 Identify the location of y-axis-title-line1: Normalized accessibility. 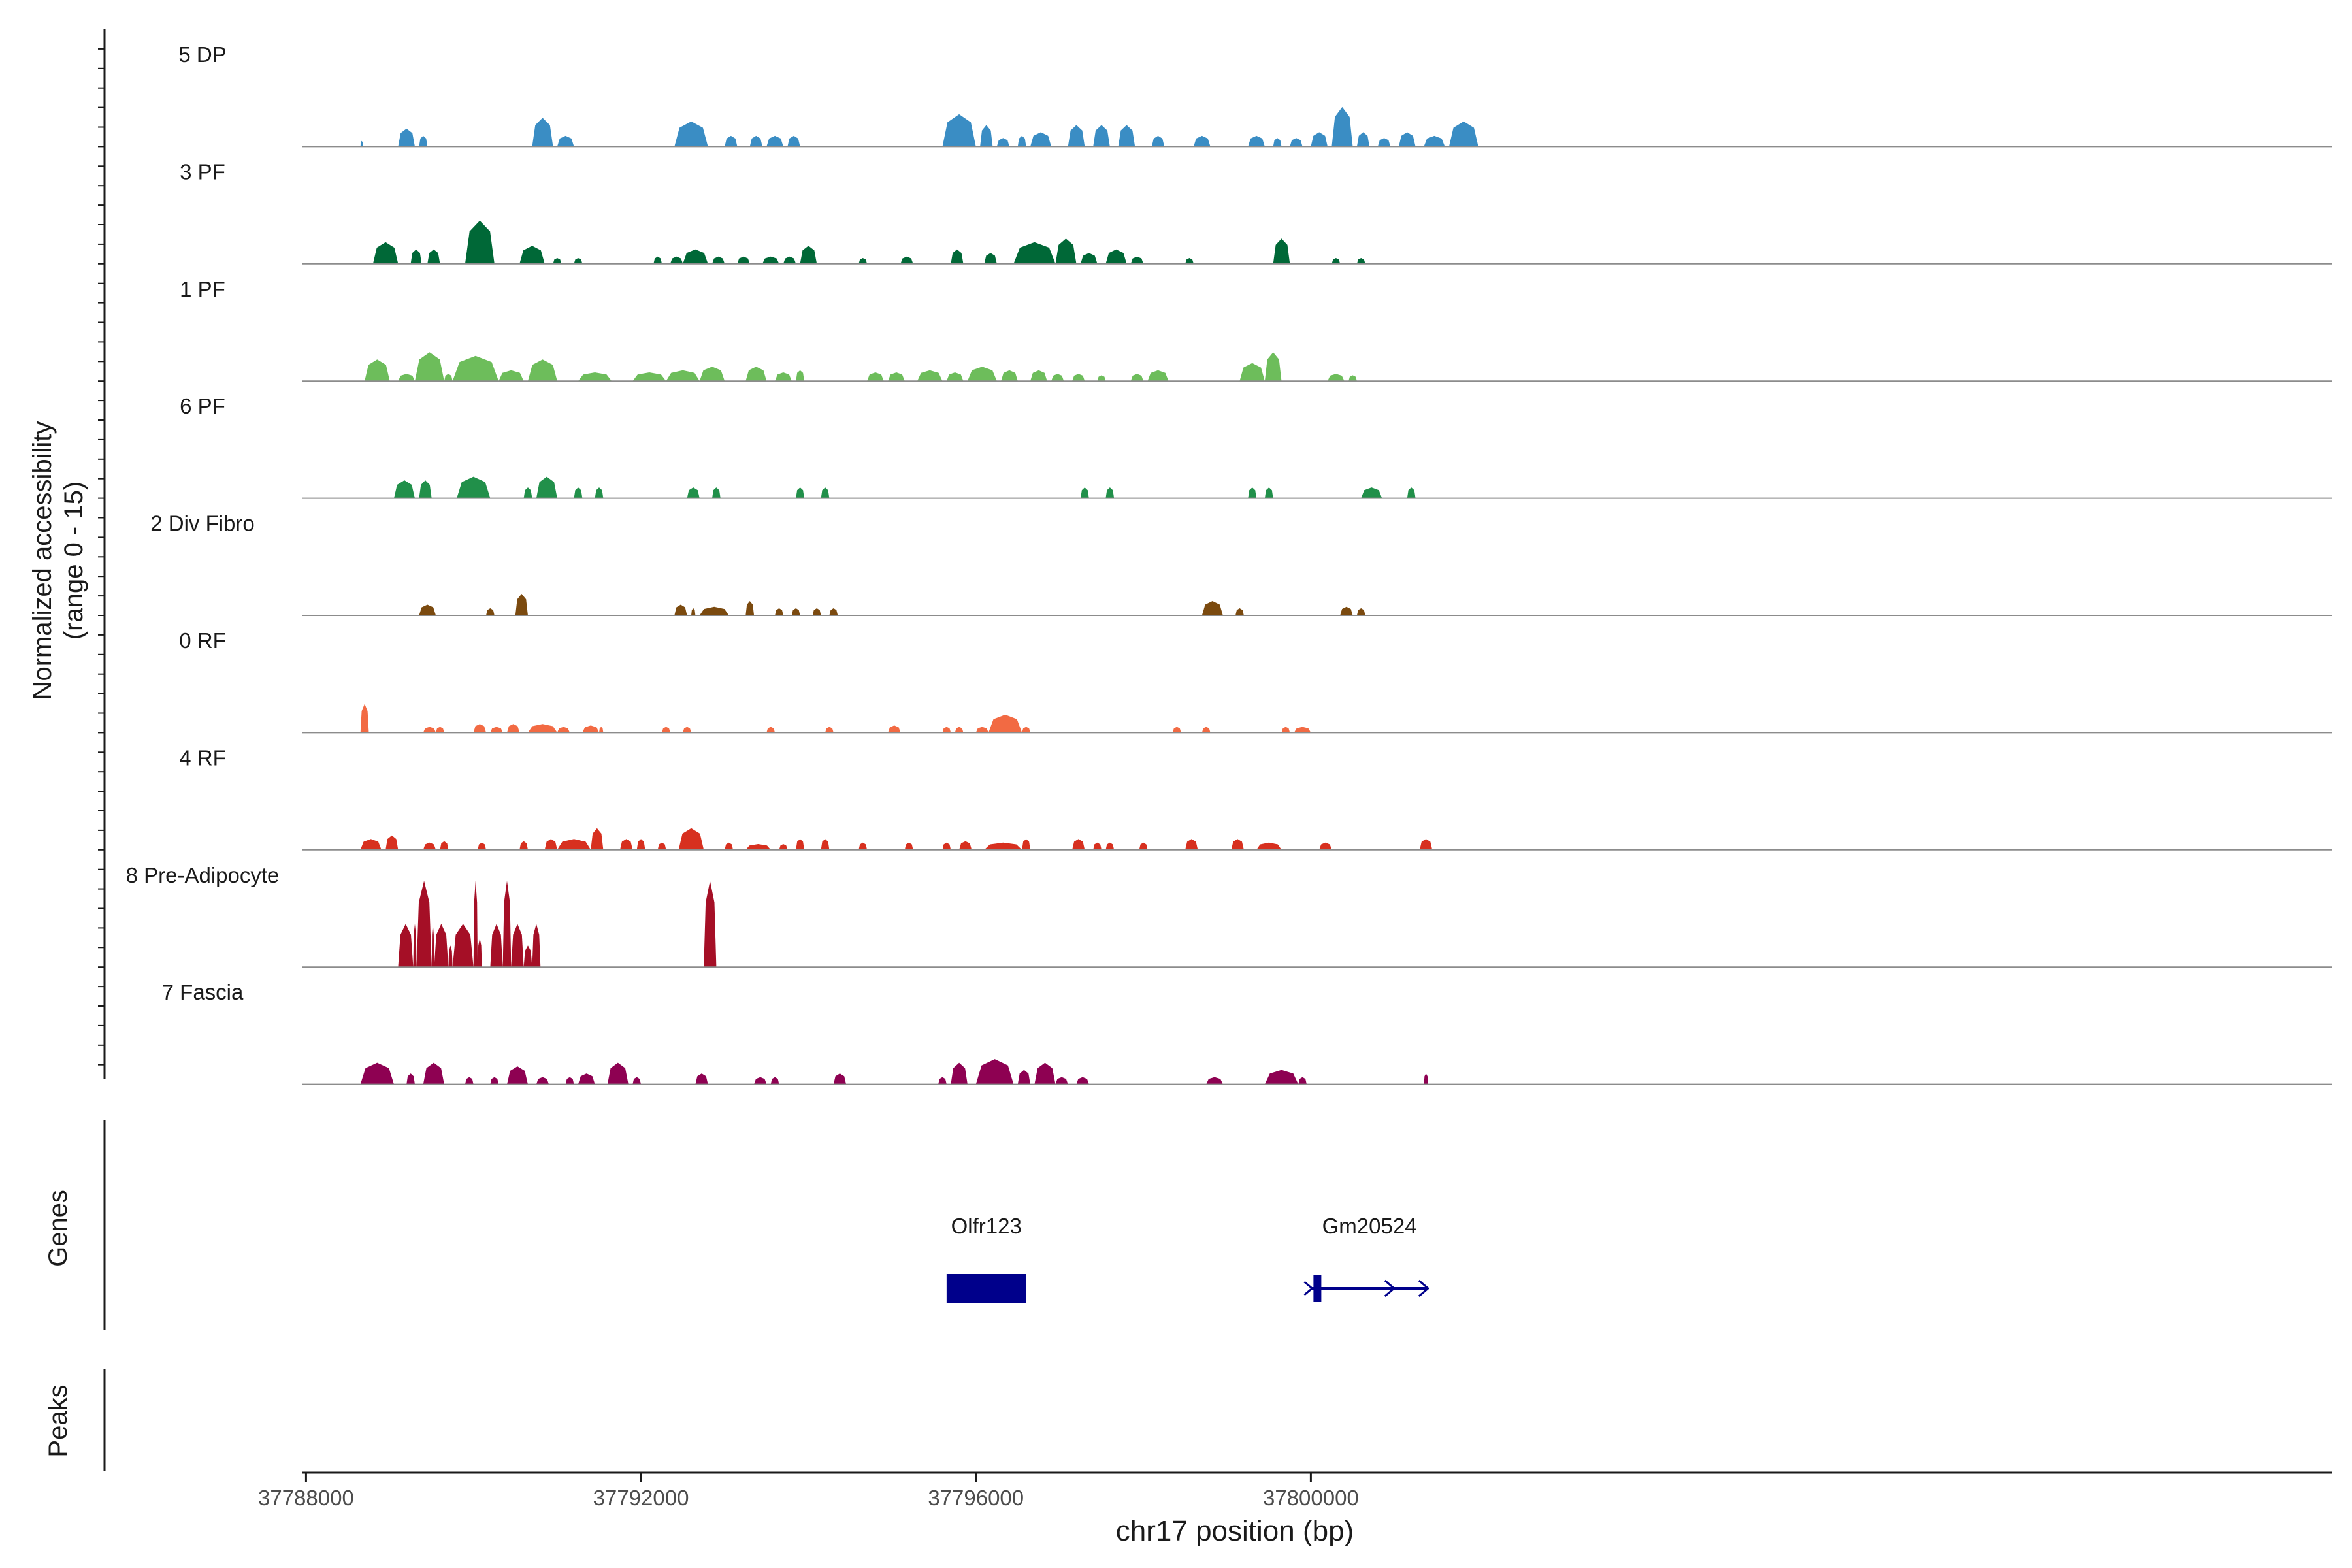
(42, 560).